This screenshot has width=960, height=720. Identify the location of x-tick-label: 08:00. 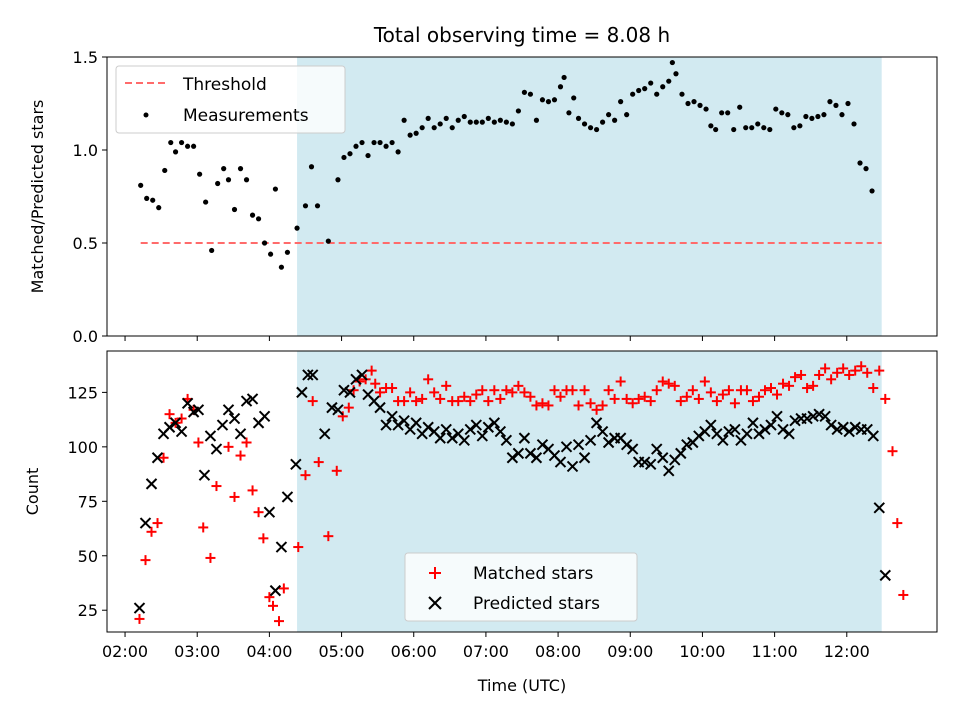
(558, 651).